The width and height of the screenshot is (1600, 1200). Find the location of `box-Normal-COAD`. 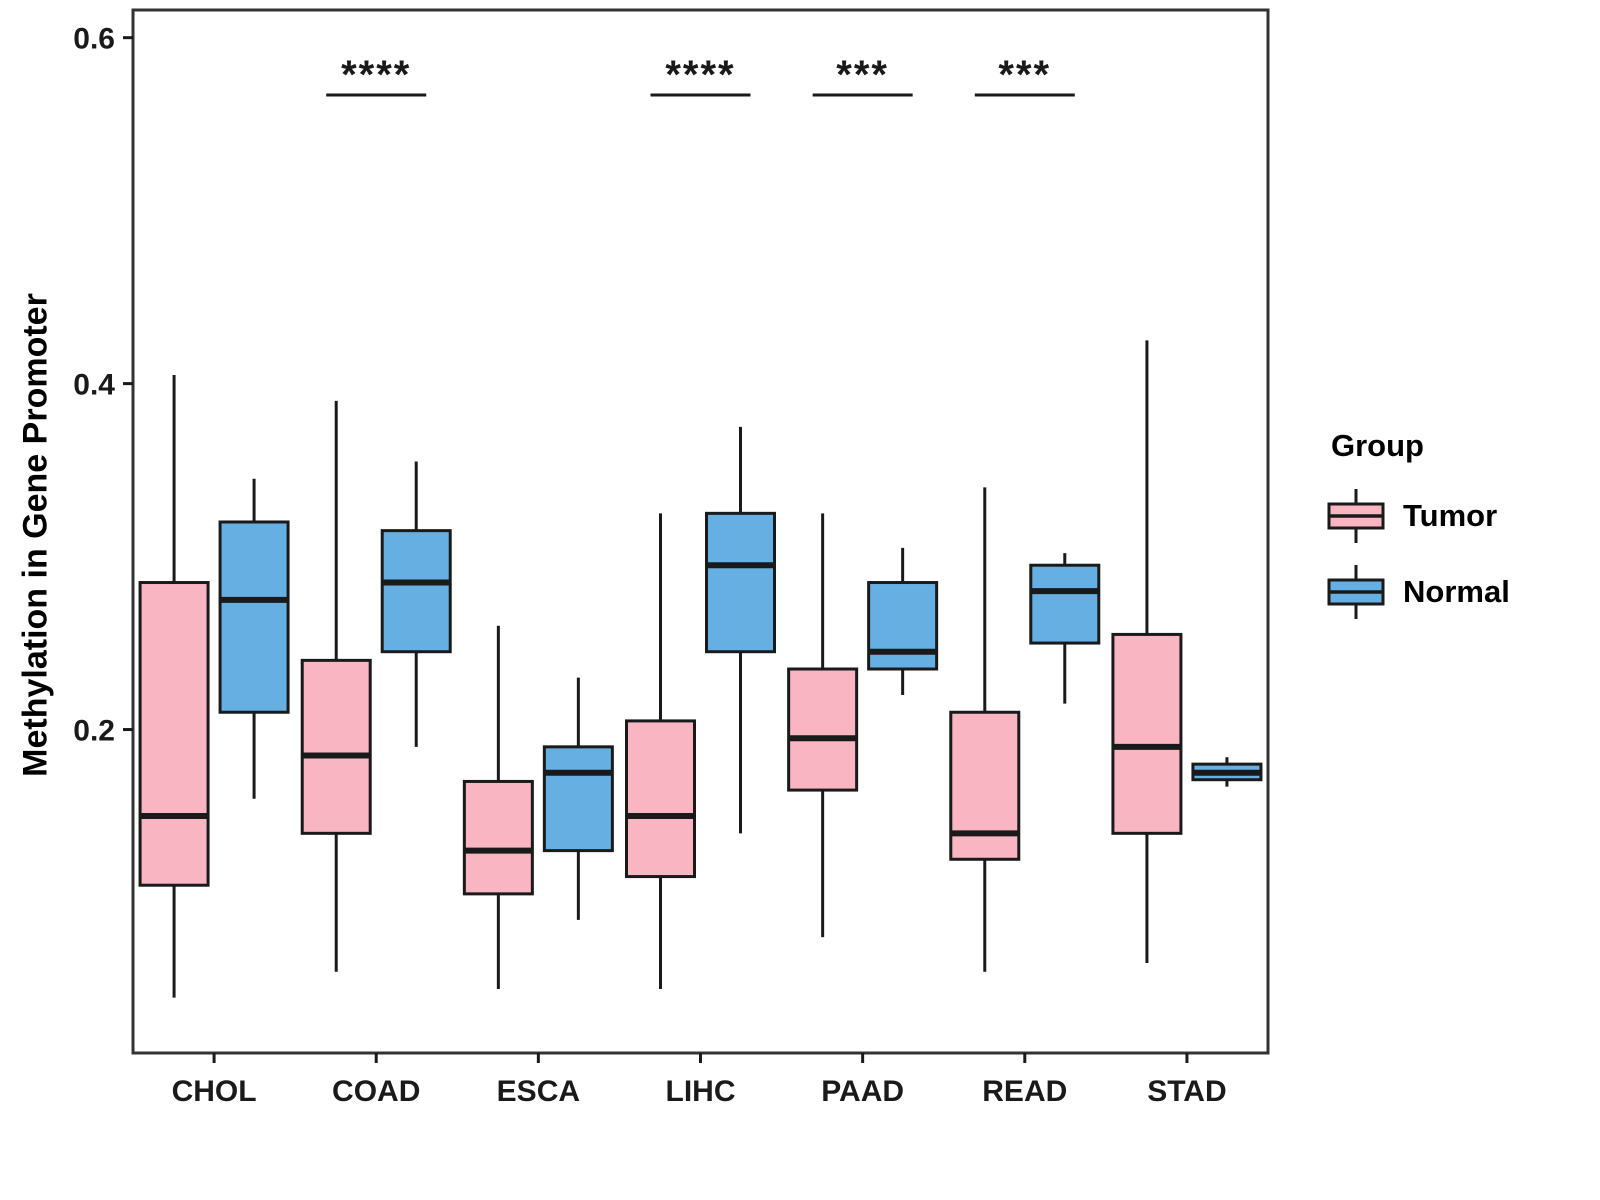

box-Normal-COAD is located at coordinates (416, 591).